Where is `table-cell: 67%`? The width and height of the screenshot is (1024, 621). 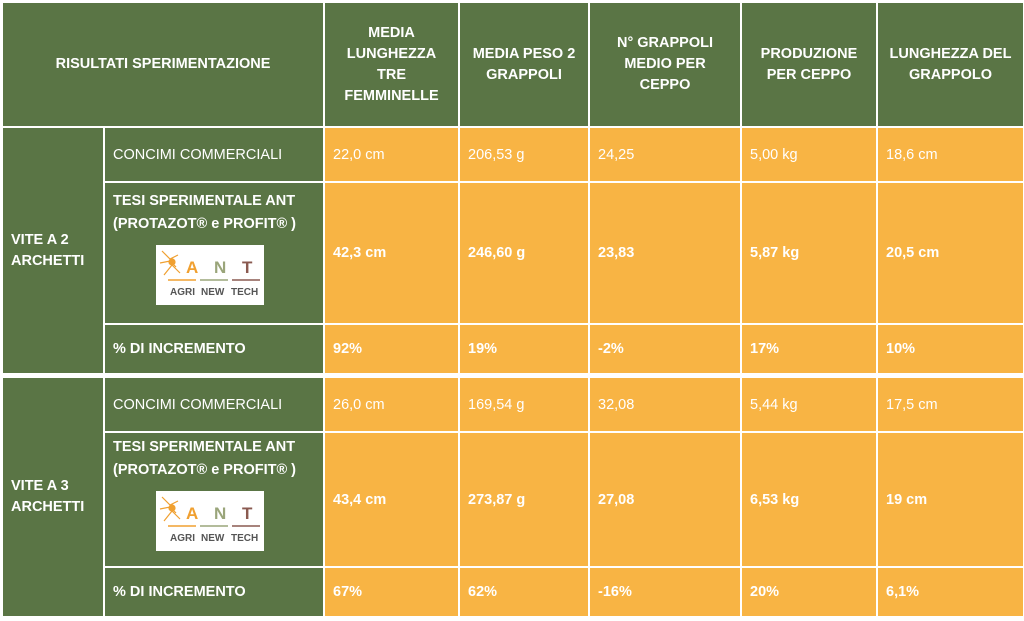
table-cell: 67% is located at coordinates (391, 592).